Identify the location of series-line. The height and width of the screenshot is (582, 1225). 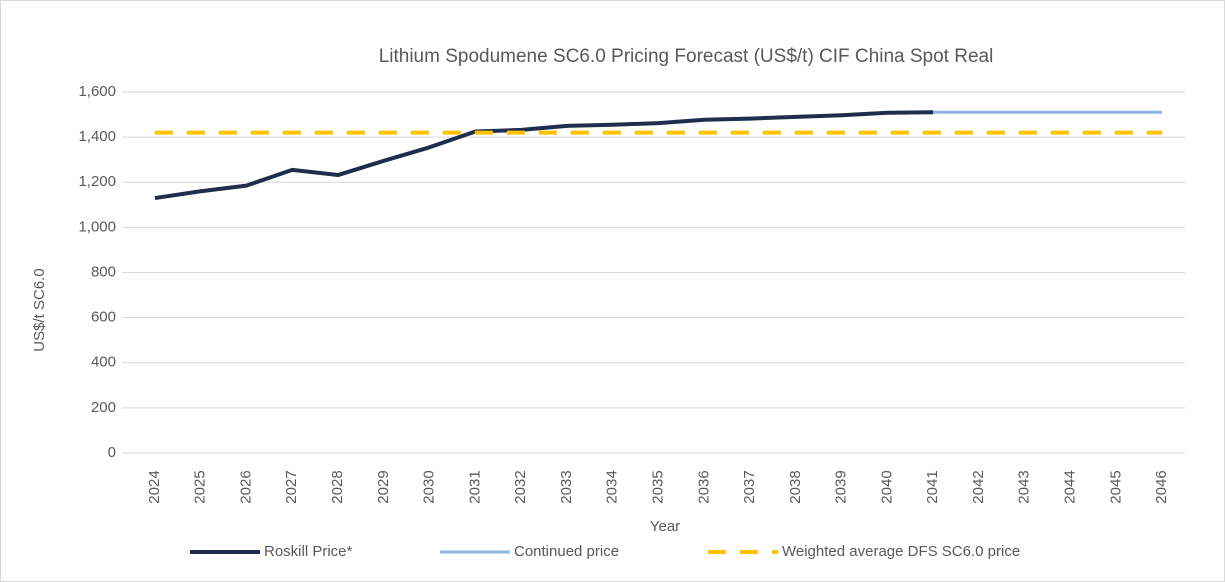
(544, 155).